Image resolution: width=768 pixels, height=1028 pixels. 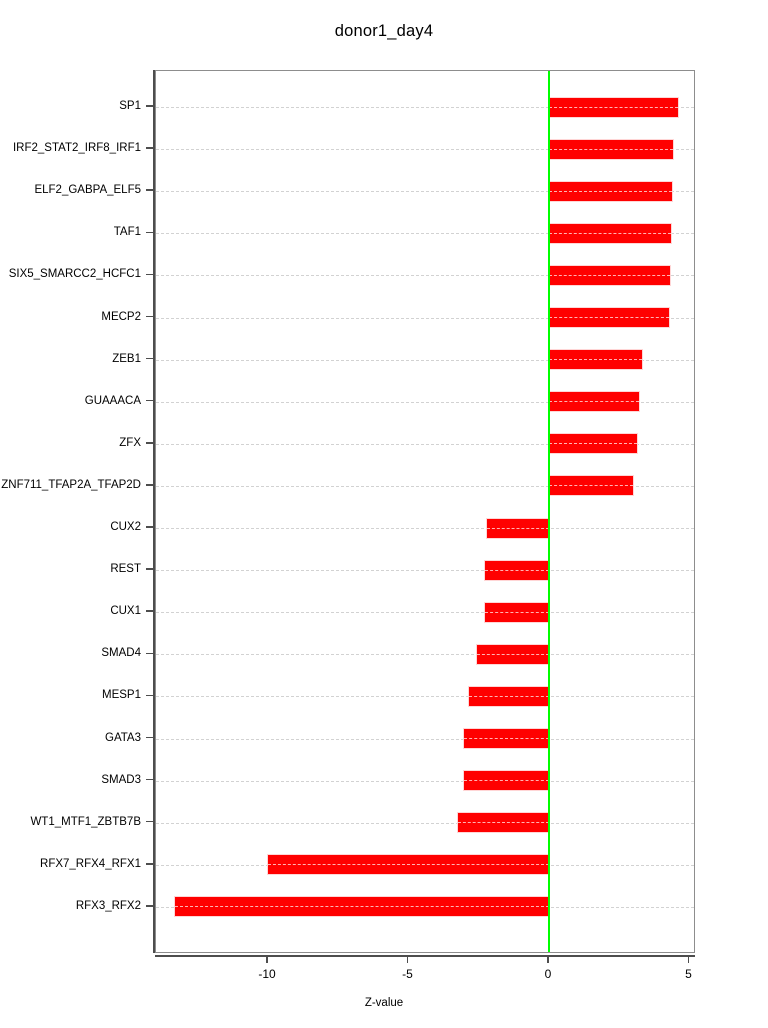 What do you see at coordinates (121, 695) in the screenshot?
I see `y-axis-label: MESP1` at bounding box center [121, 695].